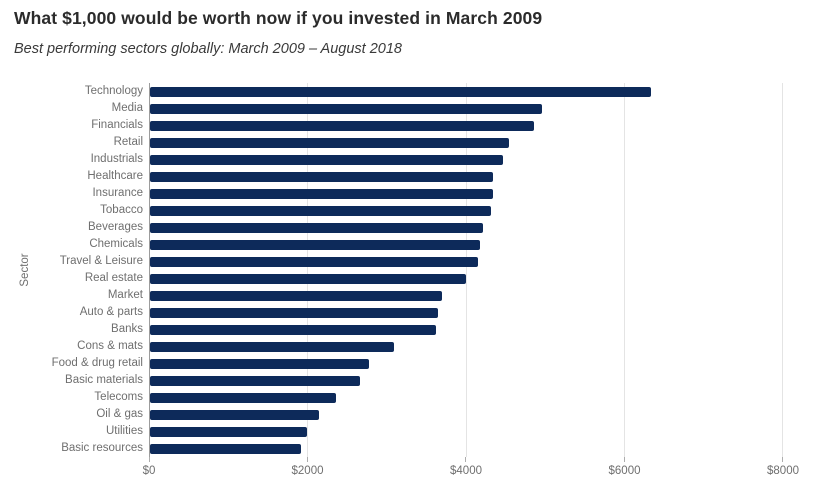  I want to click on category-label: Chemicals, so click(116, 244).